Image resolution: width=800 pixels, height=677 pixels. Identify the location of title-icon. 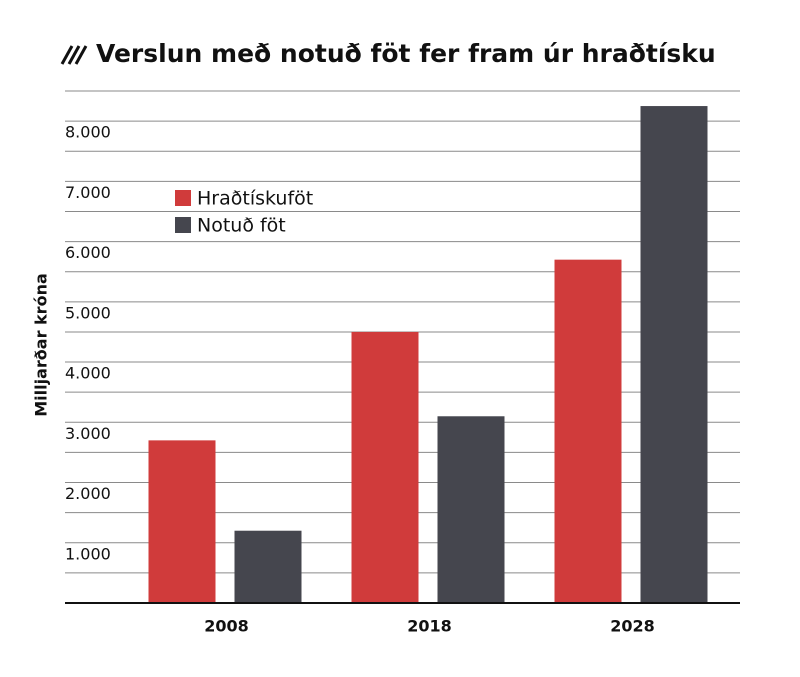
(74, 55).